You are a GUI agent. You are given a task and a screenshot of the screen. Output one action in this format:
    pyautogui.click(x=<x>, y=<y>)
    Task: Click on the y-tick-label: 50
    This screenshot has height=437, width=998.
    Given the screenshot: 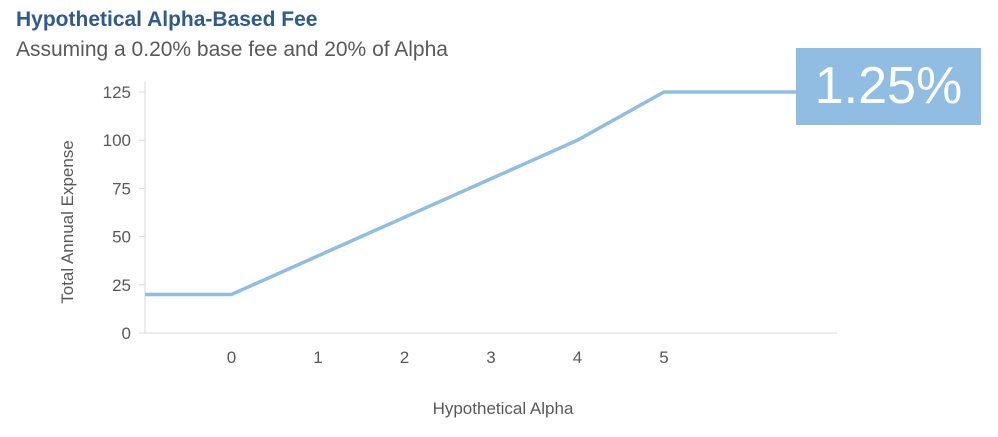 What is the action you would take?
    pyautogui.click(x=121, y=237)
    